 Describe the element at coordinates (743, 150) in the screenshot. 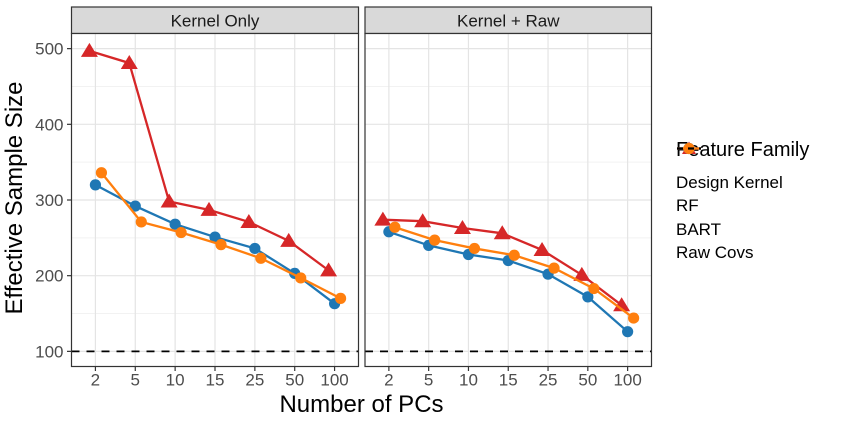

I see `legend-title: Feature Family` at that location.